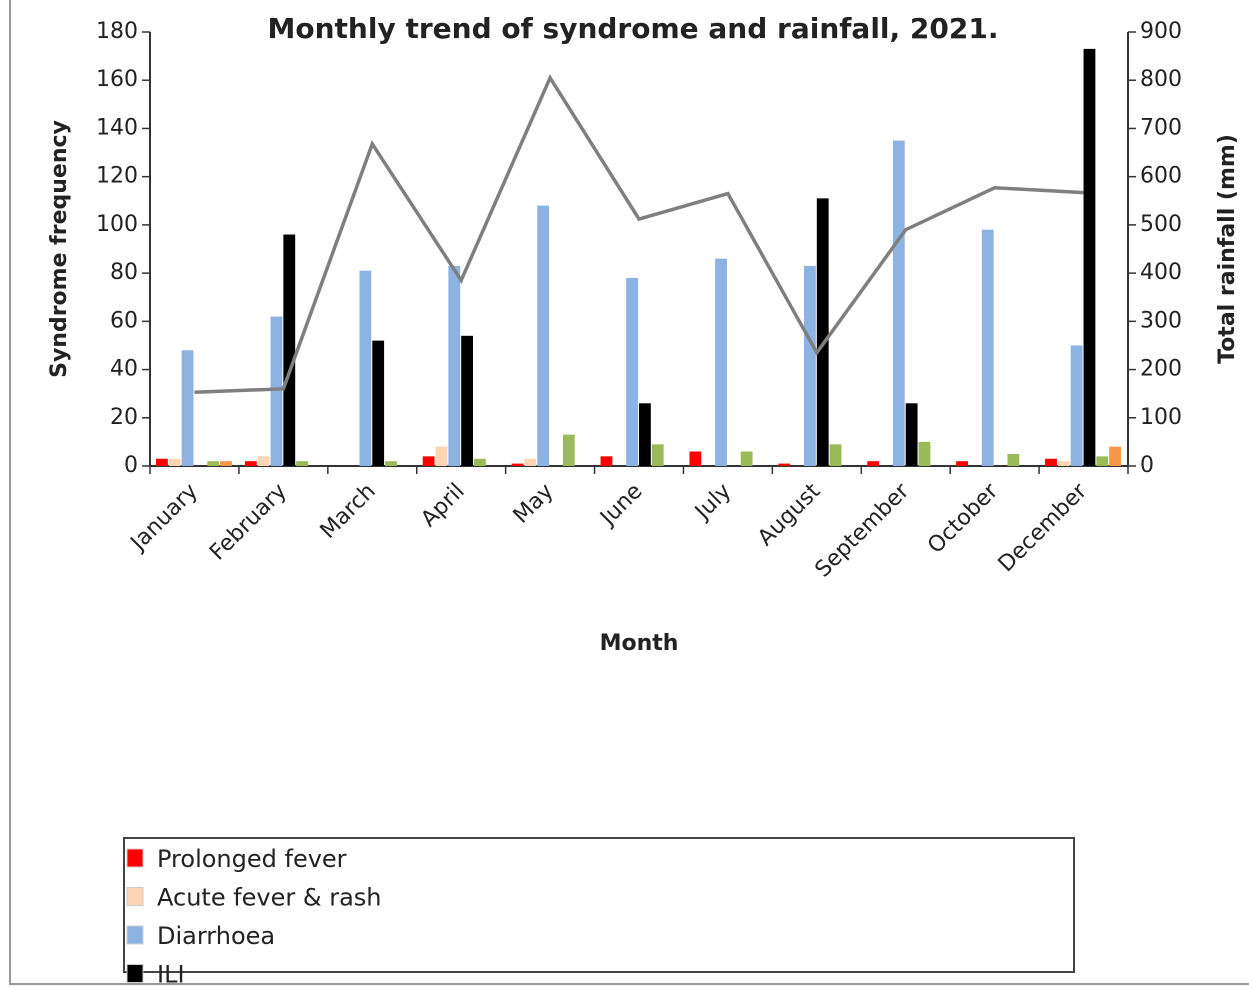 This screenshot has width=1249, height=987. Describe the element at coordinates (1161, 79) in the screenshot. I see `y2-tick-label: 800` at that location.